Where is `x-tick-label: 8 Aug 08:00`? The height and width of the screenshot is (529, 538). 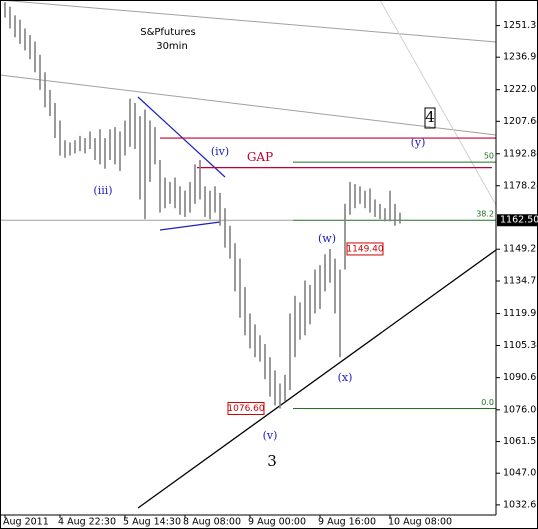
x-tick-label: 8 Aug 08:00 is located at coordinates (212, 522).